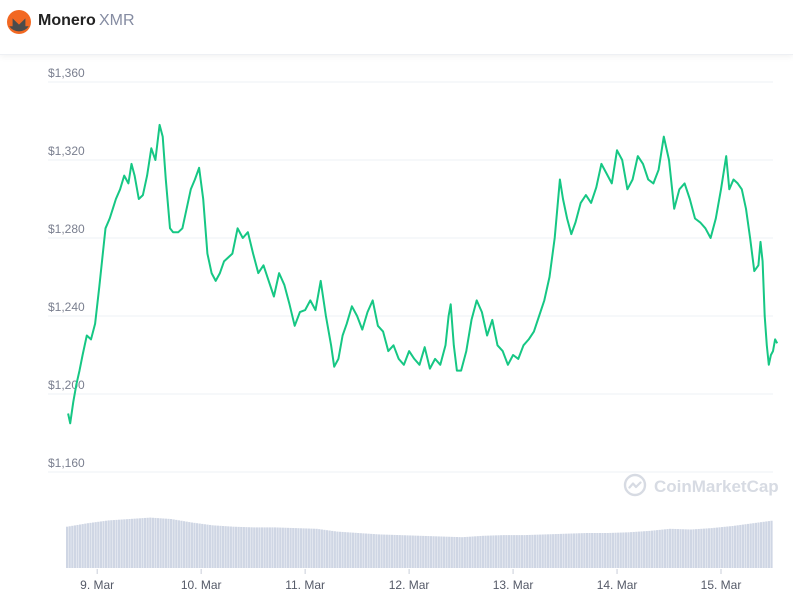 This screenshot has width=793, height=604. I want to click on coin-symbol: XMR, so click(117, 20).